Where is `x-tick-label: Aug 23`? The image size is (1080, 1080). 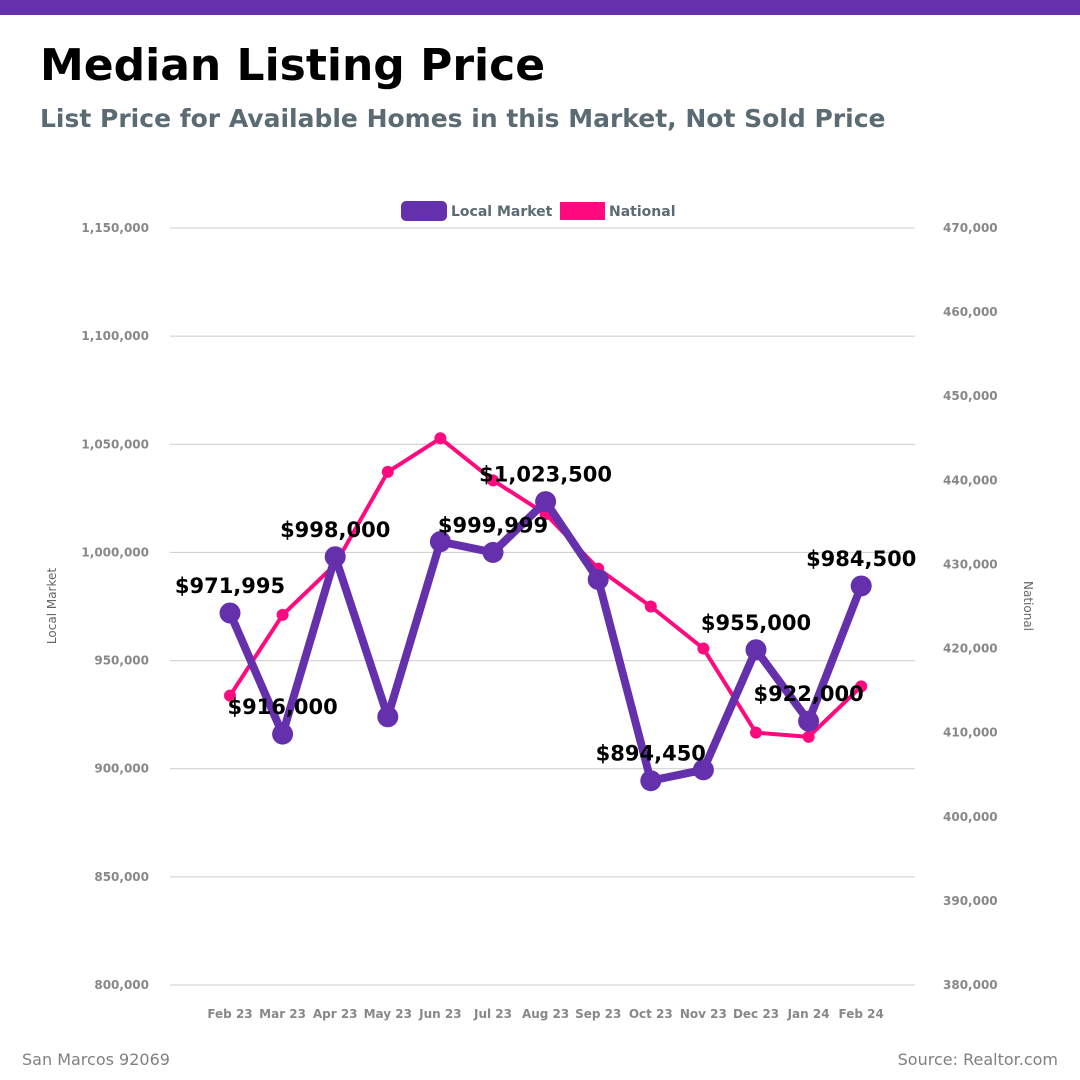 x-tick-label: Aug 23 is located at coordinates (545, 1014).